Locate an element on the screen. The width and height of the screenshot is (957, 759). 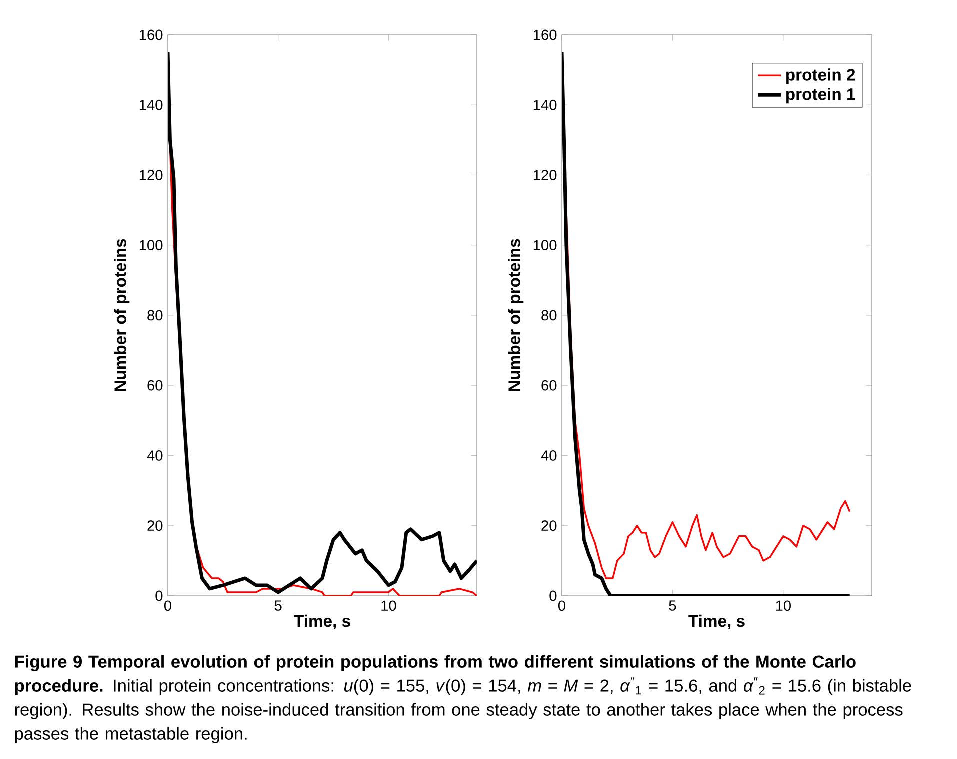
text: Figure 9 Temporal evolution of protein populations from two different simulations of the Monte Carlo procedure. Initial protein concentrations: u(0) = 155, v(0) = 154, m = M = 2, α$^{″}$$_{1}$ = 15.6, and α$^{″}$$_{2}$ = 15.6 (in bistable region). Results show the noise-induced transition from one steady state to another takes place when the process passes the metastable region. is located at coordinates (463, 699).